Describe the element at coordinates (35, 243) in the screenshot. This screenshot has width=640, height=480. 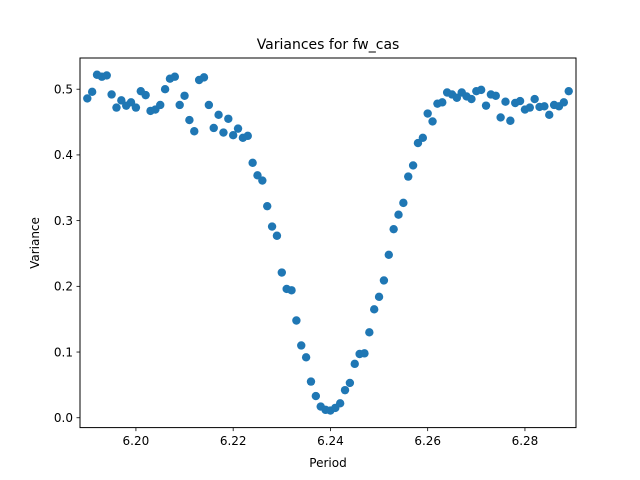
I see `y-axis-label: Variance` at that location.